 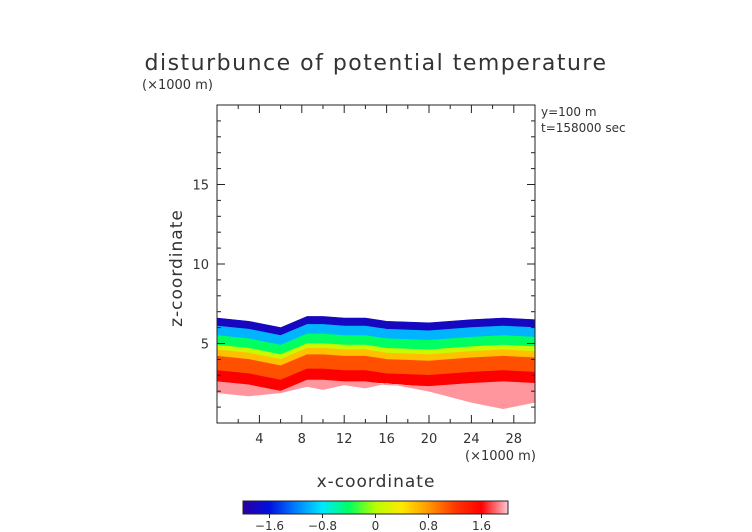 What do you see at coordinates (376, 525) in the screenshot?
I see `colorbar-tick-label-2: 0` at bounding box center [376, 525].